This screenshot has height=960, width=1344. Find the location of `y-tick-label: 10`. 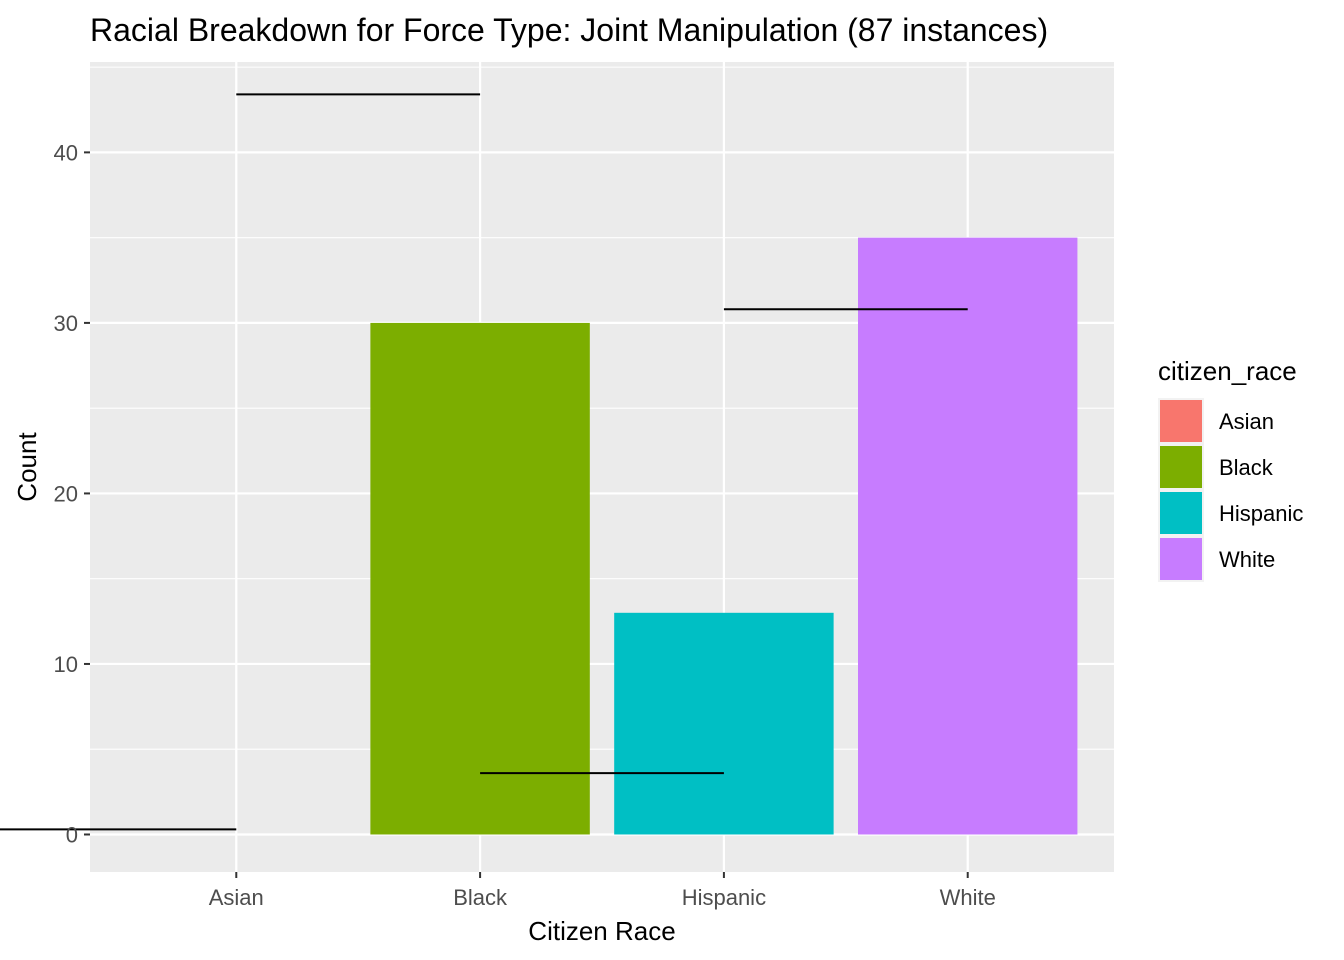

y-tick-label: 10 is located at coordinates (66, 664).